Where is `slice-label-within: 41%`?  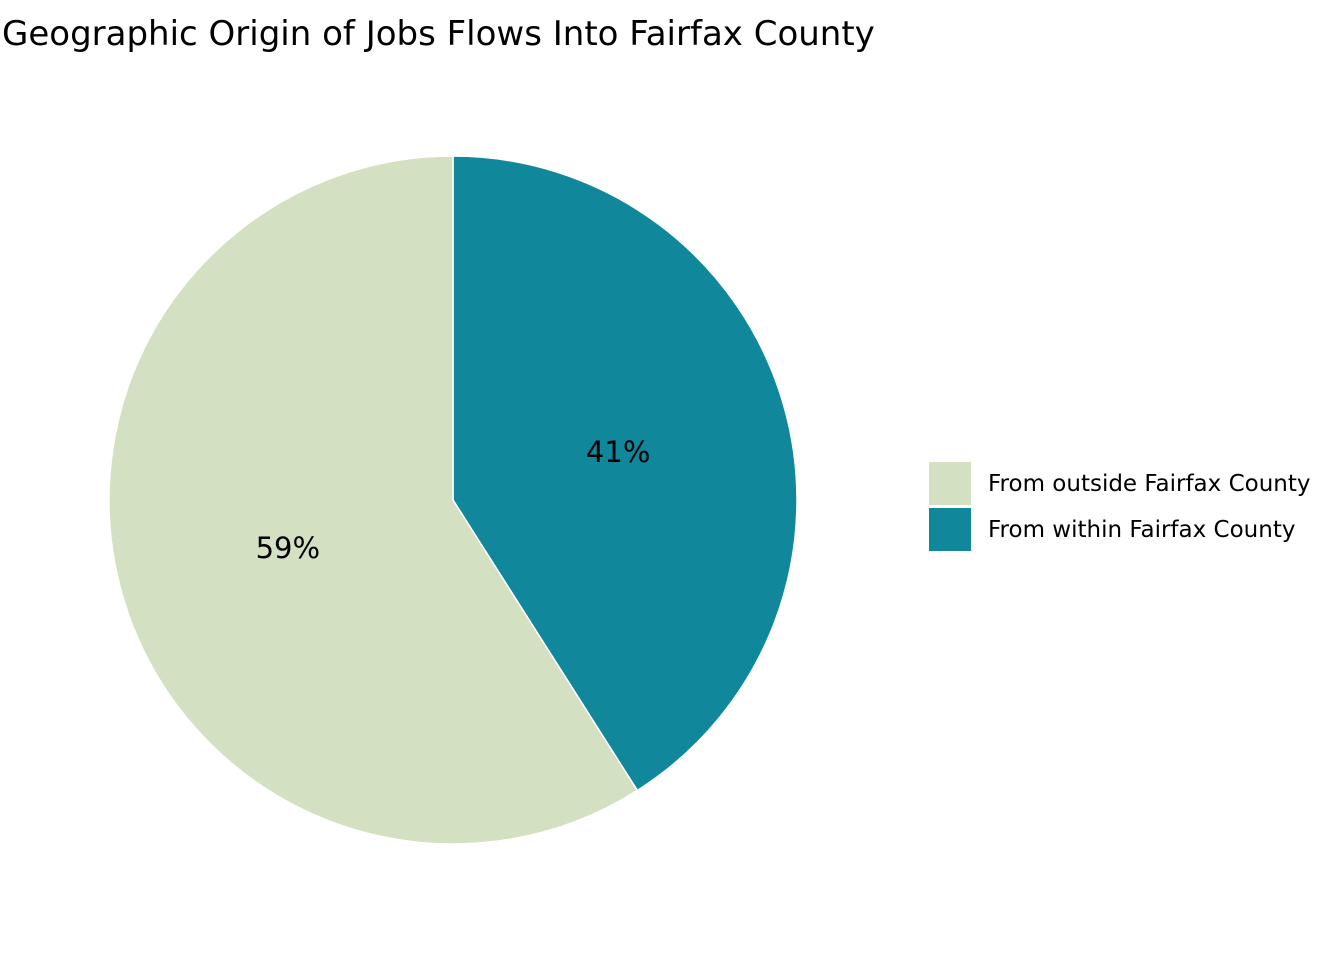
slice-label-within: 41% is located at coordinates (618, 452).